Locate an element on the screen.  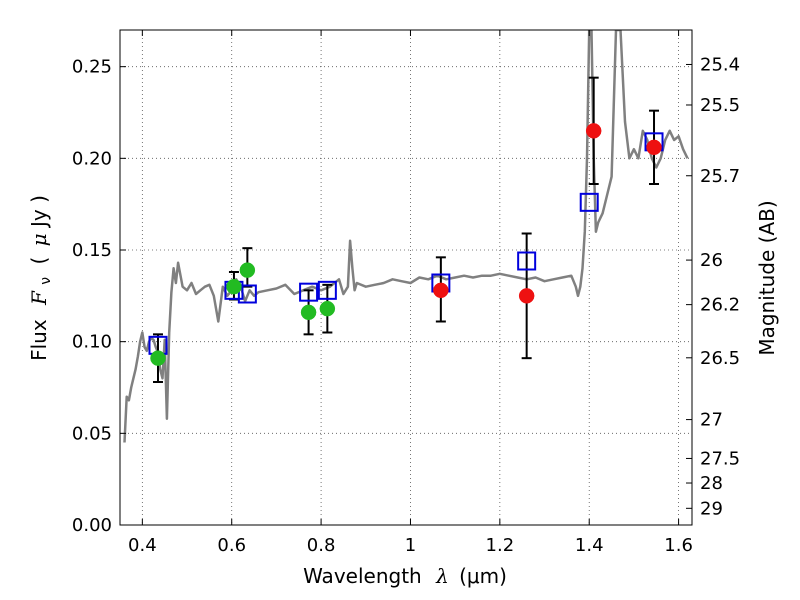
y-axis-label: Flux F ν ( μ Jy ) is located at coordinates (41, 278).